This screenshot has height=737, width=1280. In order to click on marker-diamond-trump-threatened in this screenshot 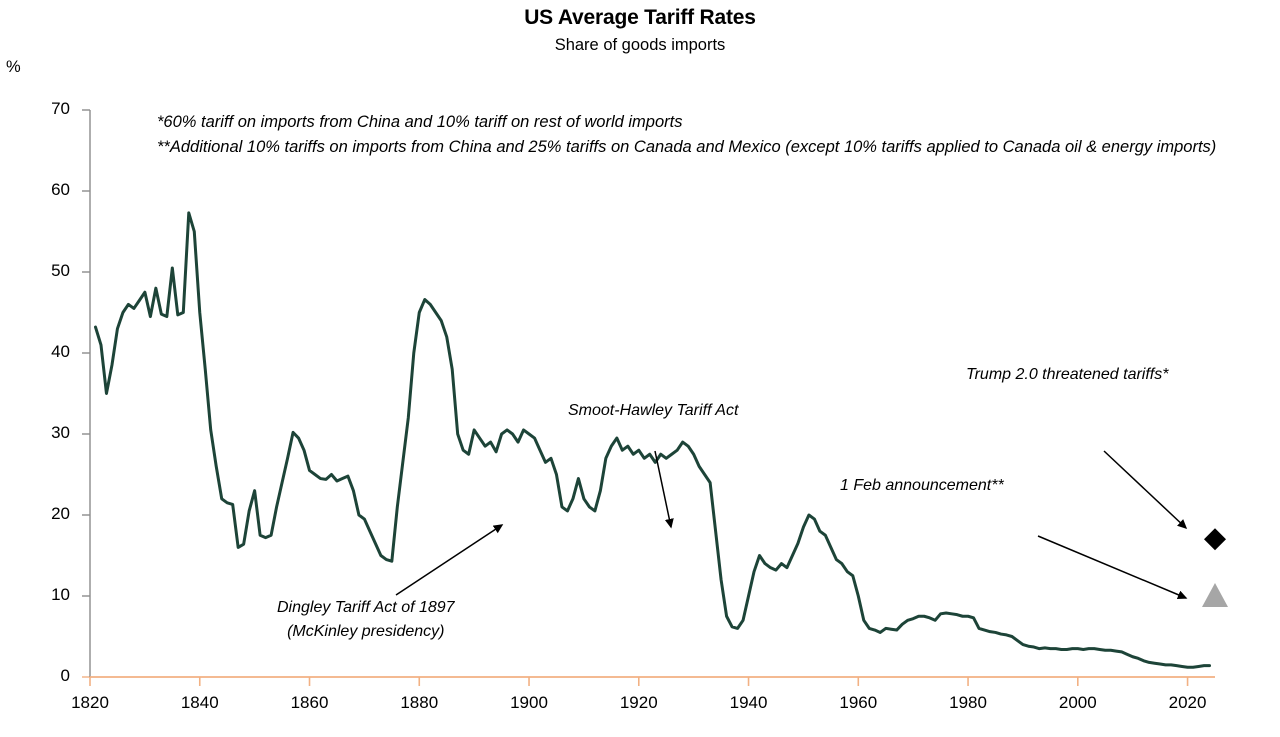, I will do `click(1215, 539)`.